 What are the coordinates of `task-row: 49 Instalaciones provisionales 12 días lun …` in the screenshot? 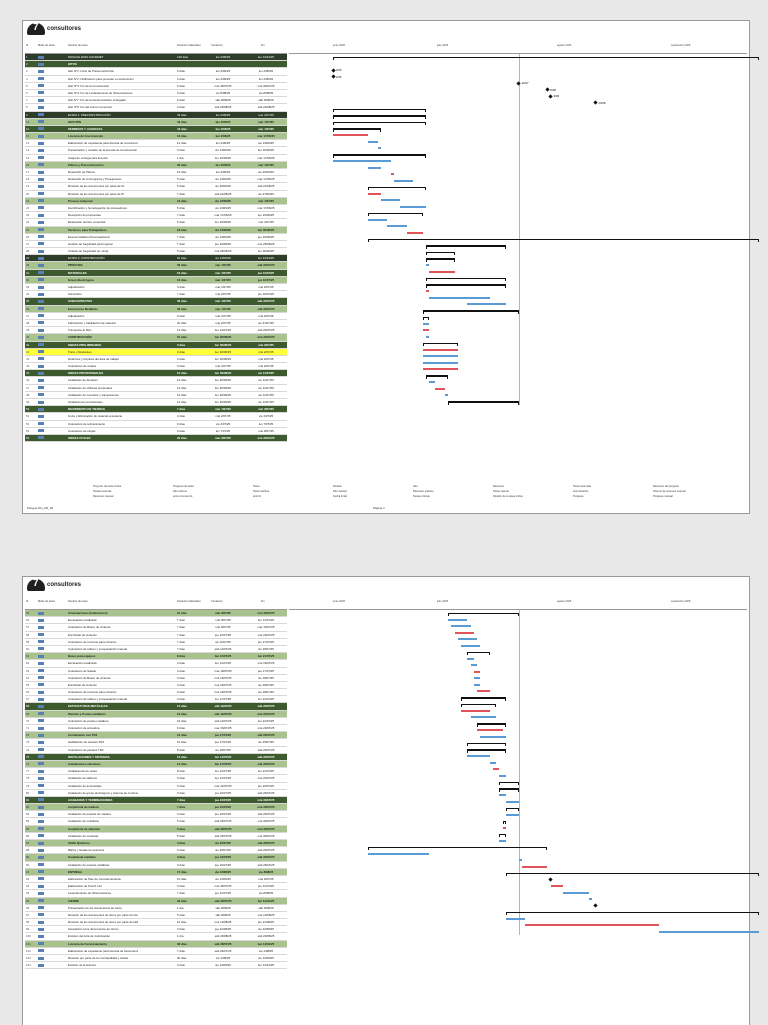 It's located at (156, 403).